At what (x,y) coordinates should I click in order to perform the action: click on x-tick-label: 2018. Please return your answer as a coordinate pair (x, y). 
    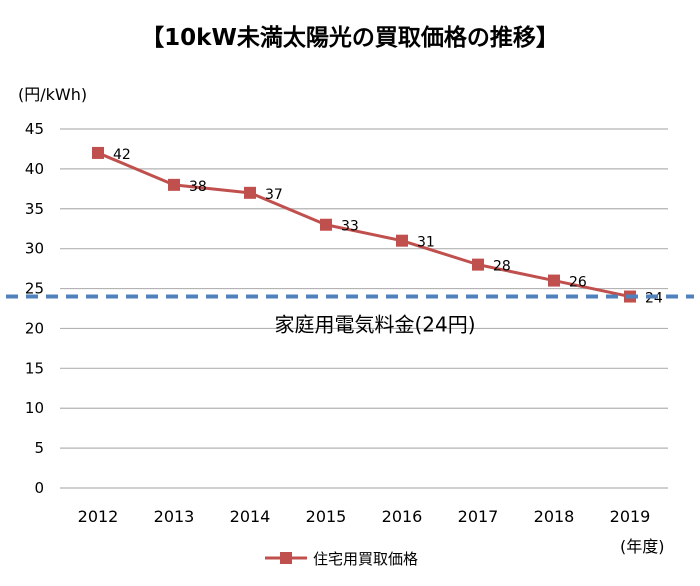
    Looking at the image, I should click on (554, 516).